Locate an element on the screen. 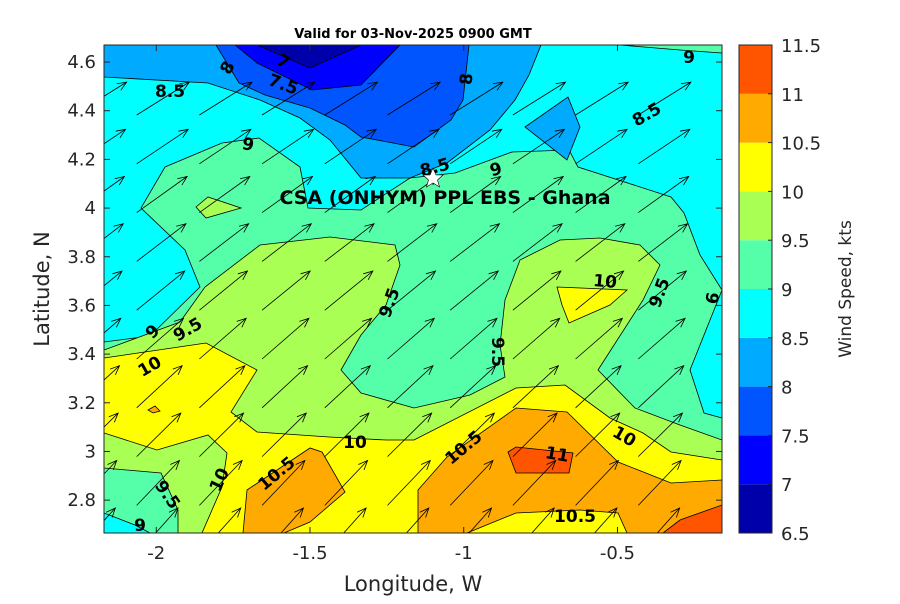  contour-band-above-10p5-right is located at coordinates (569, 470).